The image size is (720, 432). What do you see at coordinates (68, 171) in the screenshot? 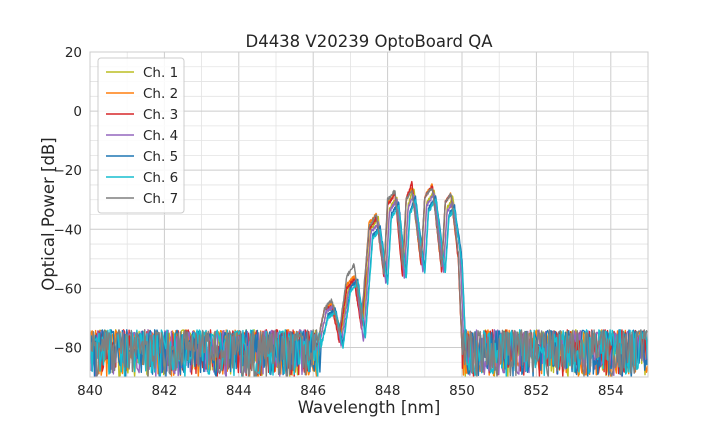
I see `y-tick-label: −20` at bounding box center [68, 171].